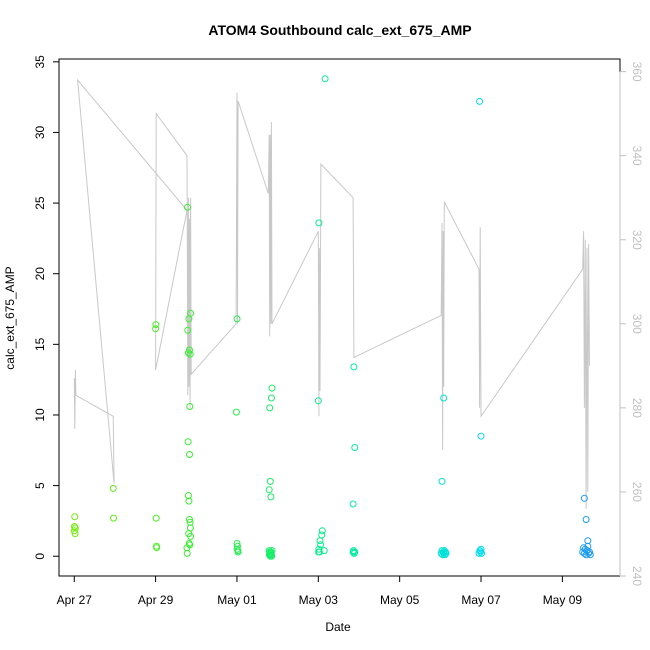 The width and height of the screenshot is (650, 650). Describe the element at coordinates (563, 600) in the screenshot. I see `x-tick-label: May 09` at that location.